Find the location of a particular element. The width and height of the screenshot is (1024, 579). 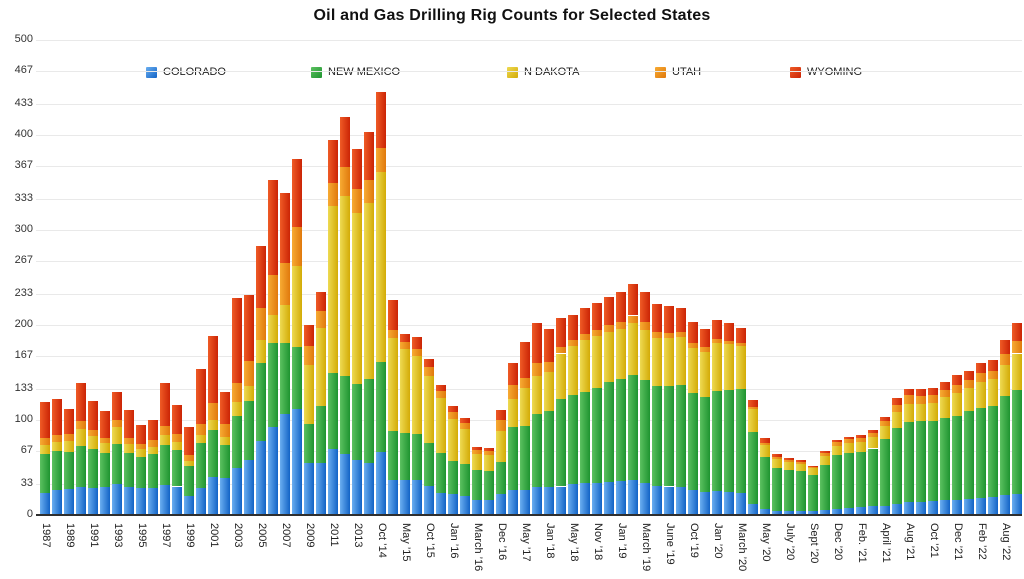

x-axis-label-text: Nov ’18 is located at coordinates (598, 542).